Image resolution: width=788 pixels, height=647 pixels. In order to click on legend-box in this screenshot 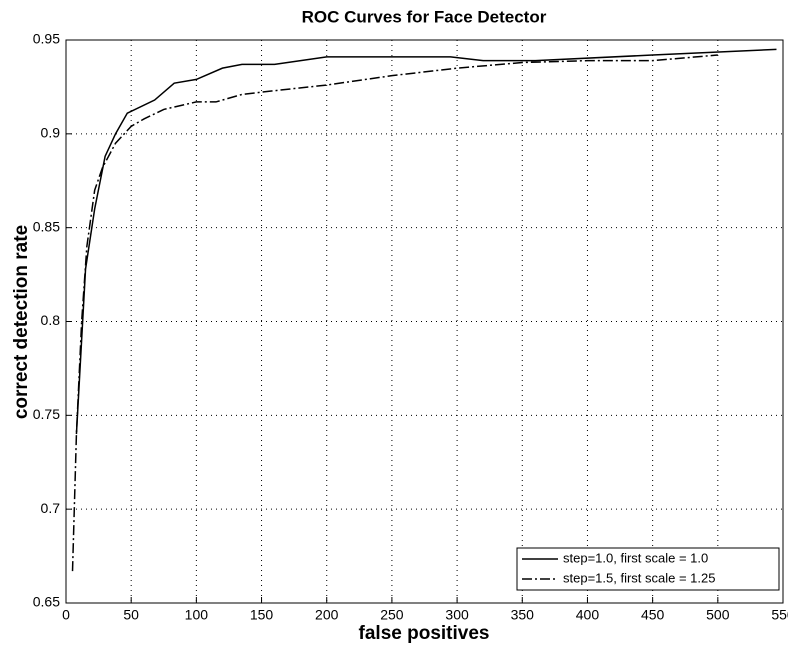, I will do `click(648, 569)`.